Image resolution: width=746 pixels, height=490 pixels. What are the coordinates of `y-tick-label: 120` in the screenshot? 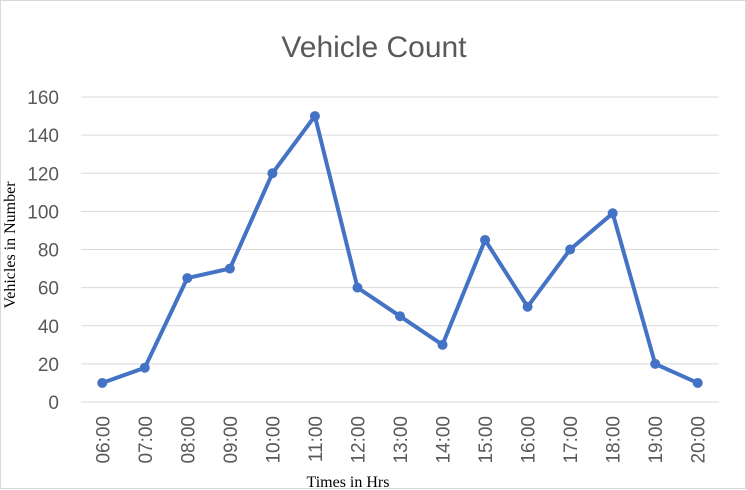 It's located at (43, 174).